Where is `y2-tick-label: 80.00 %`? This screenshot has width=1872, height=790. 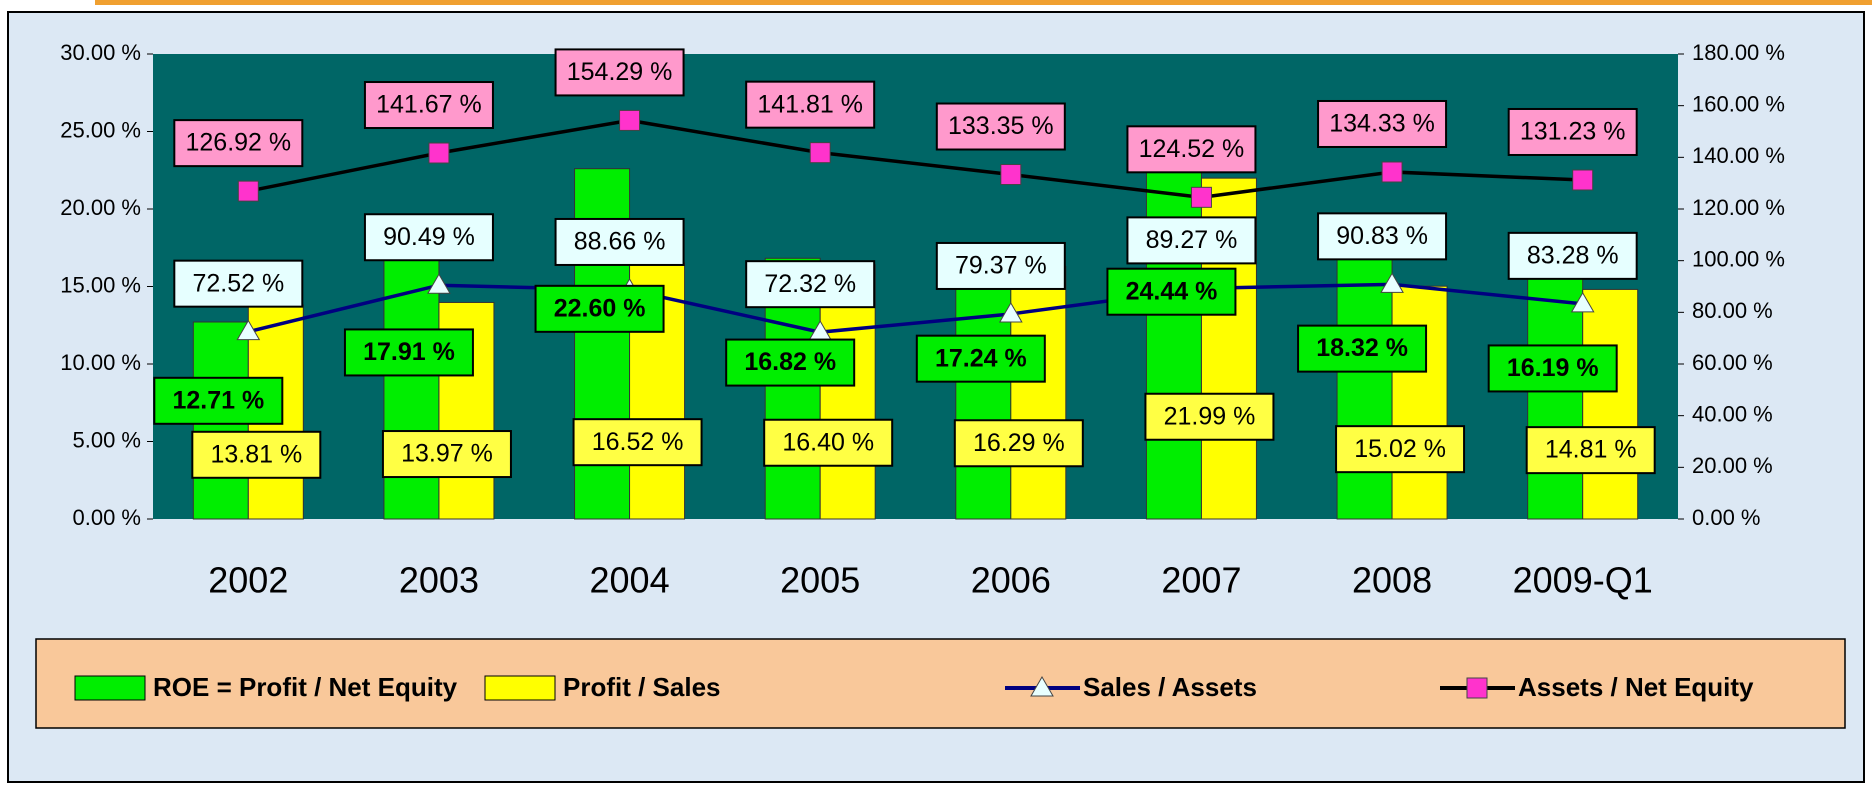
y2-tick-label: 80.00 % is located at coordinates (1732, 310).